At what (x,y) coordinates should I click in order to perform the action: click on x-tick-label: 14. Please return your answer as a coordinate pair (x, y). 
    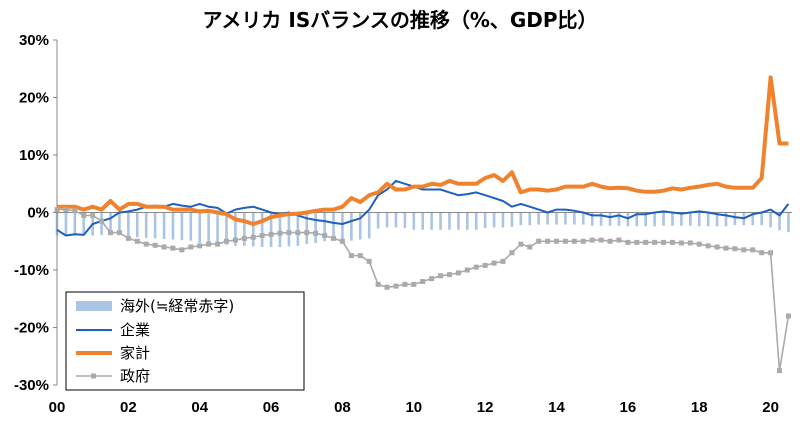
    Looking at the image, I should click on (556, 407).